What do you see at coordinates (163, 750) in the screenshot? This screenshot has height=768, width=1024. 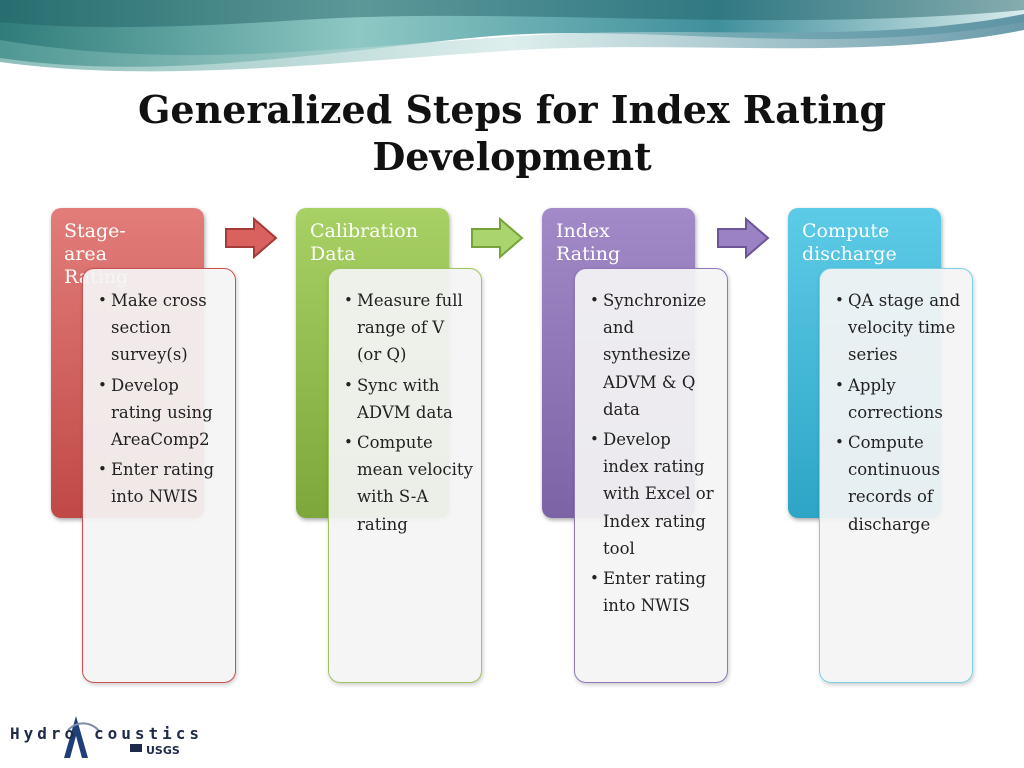 I see `usgs-logo-text: USGS` at bounding box center [163, 750].